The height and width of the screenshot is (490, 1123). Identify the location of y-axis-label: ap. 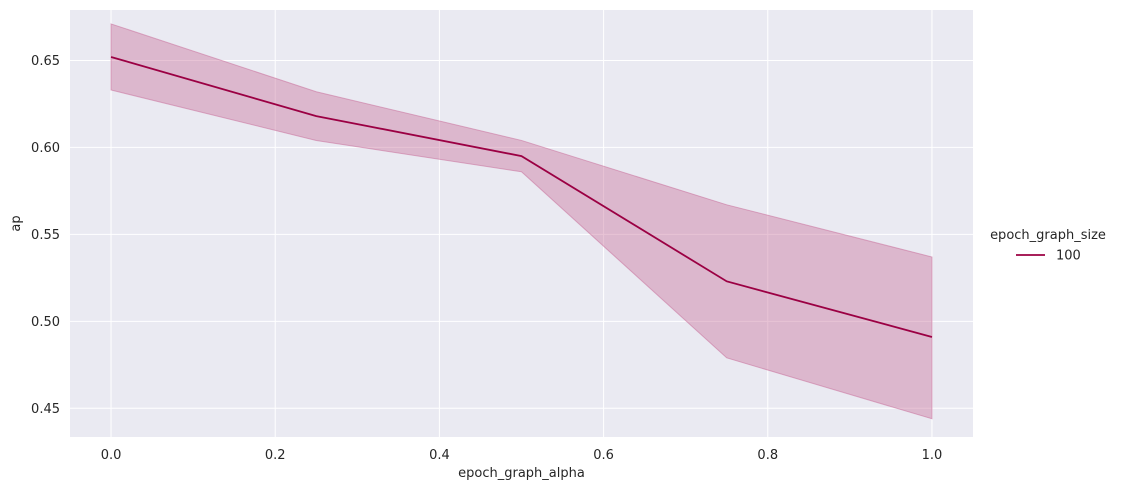
(16, 223).